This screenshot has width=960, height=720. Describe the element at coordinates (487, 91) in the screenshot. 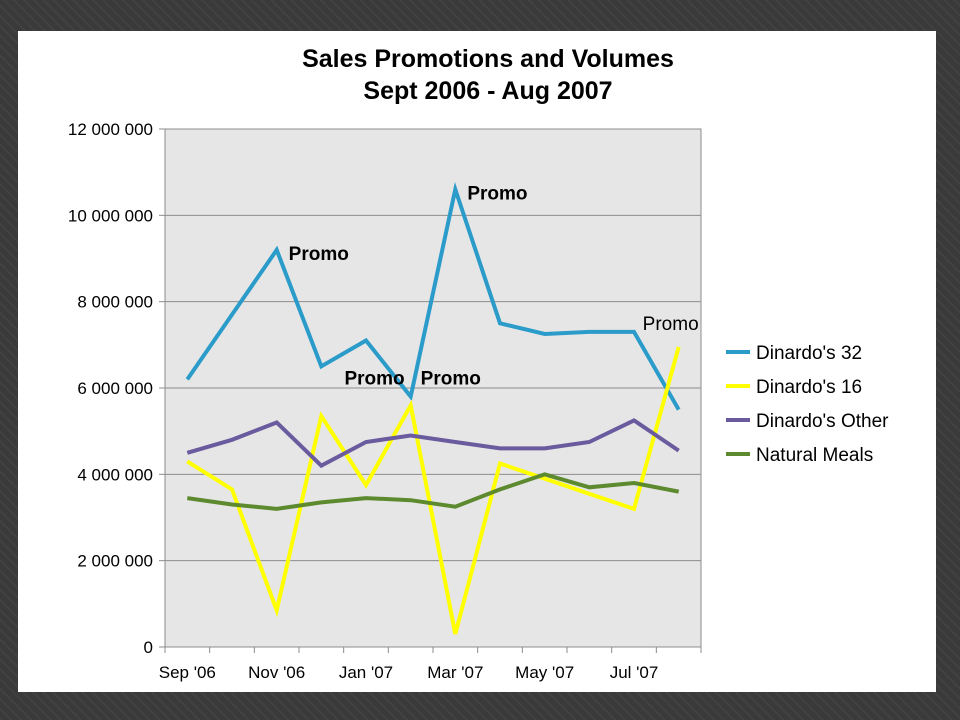

I see `chart-subtitle: Sept 2006 - Aug 2007` at that location.